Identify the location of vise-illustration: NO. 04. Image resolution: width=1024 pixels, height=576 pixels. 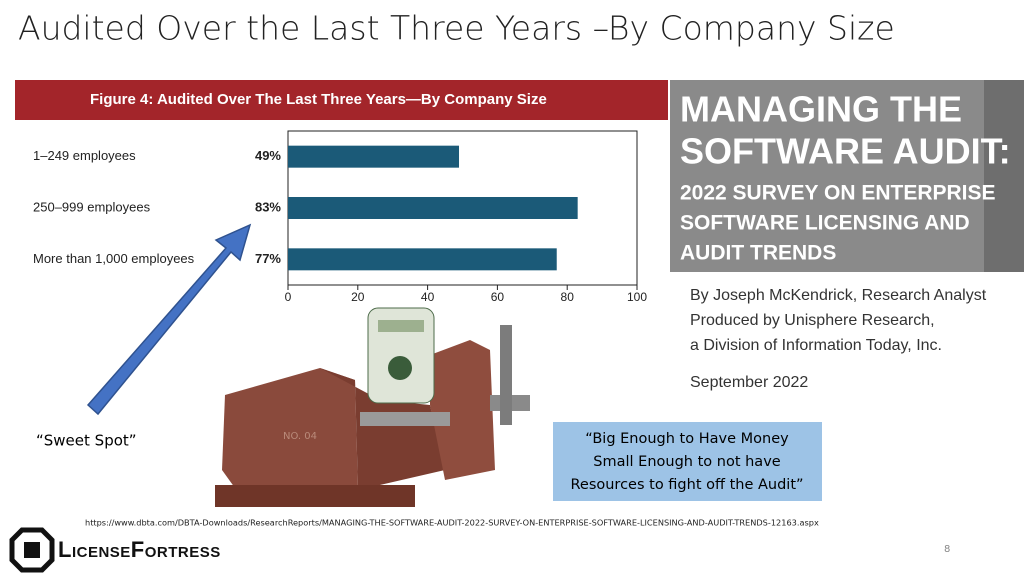
(372, 407).